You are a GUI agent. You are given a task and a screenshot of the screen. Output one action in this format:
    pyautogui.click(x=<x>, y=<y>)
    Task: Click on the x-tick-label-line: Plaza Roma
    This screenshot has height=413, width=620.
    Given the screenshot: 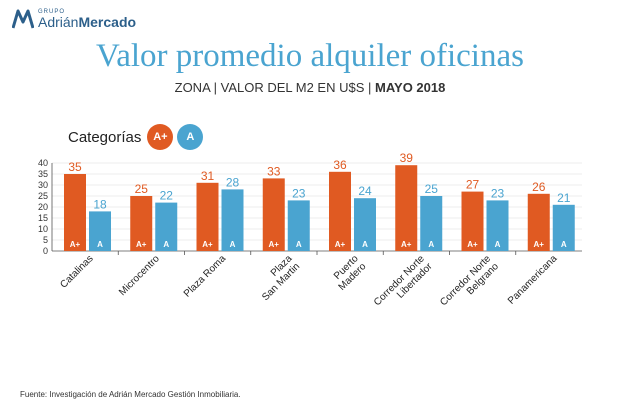 What is the action you would take?
    pyautogui.click(x=205, y=276)
    